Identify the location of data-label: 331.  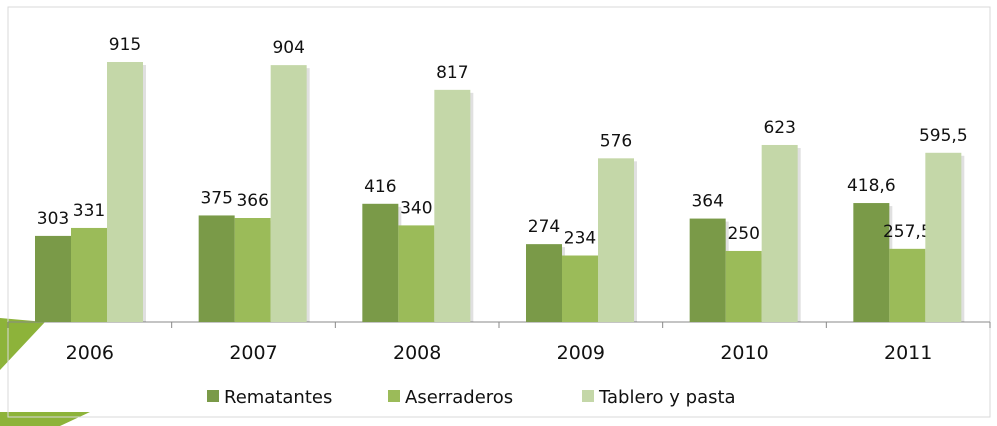
(89, 211).